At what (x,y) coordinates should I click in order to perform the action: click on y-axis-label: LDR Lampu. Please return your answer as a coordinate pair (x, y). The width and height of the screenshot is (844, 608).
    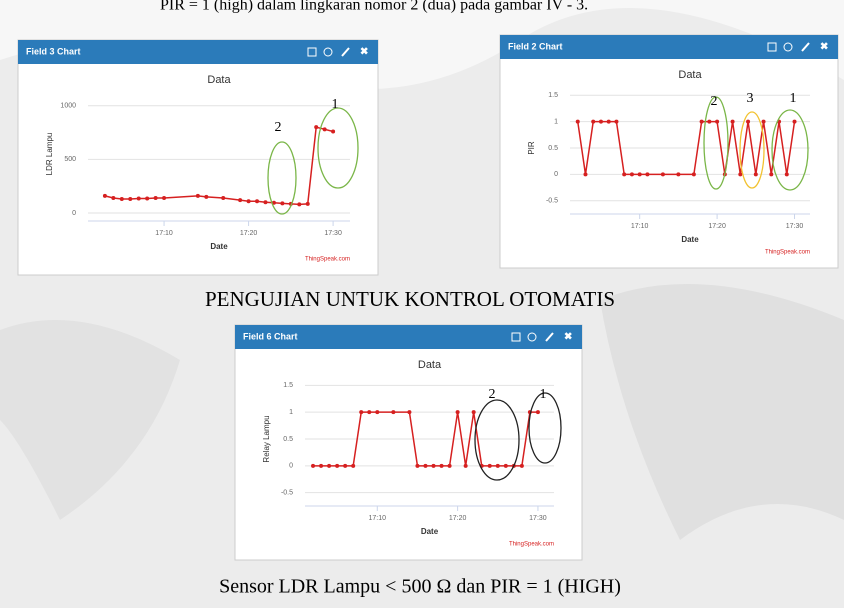
    Looking at the image, I should click on (49, 154).